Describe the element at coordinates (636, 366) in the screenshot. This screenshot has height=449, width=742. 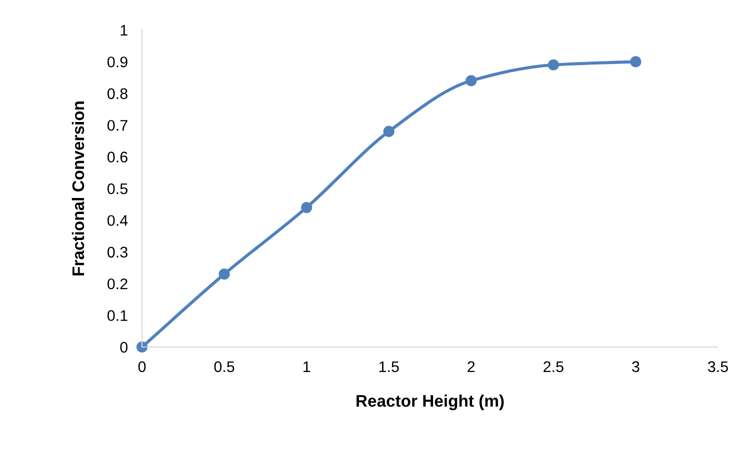
I see `x-tick-label: 3` at that location.